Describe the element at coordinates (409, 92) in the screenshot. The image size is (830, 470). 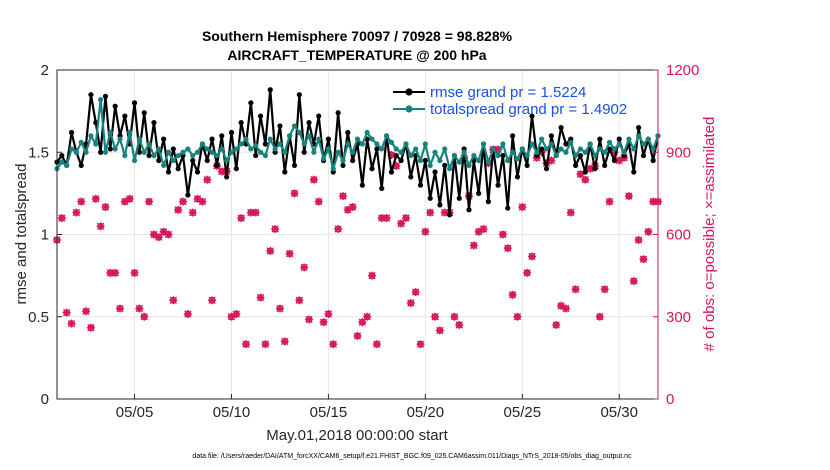
I see `legend-rmse-marker` at that location.